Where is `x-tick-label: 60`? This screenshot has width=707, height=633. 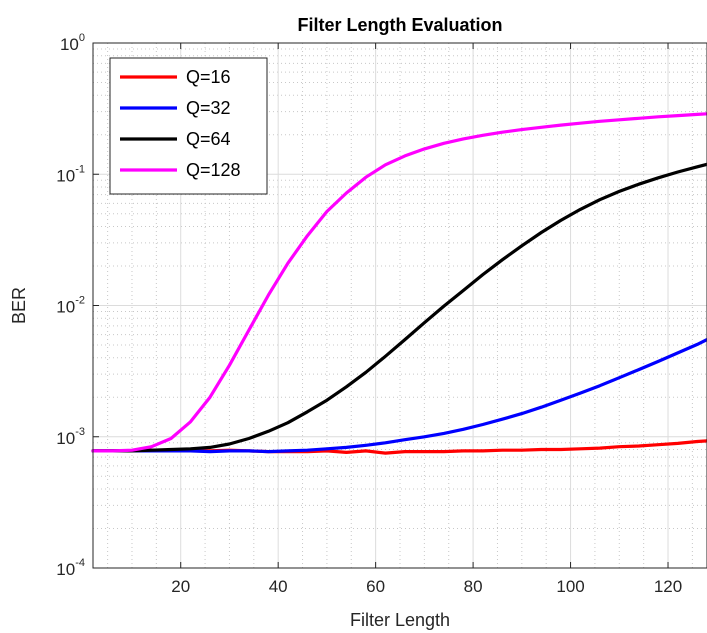 x-tick-label: 60 is located at coordinates (375, 586).